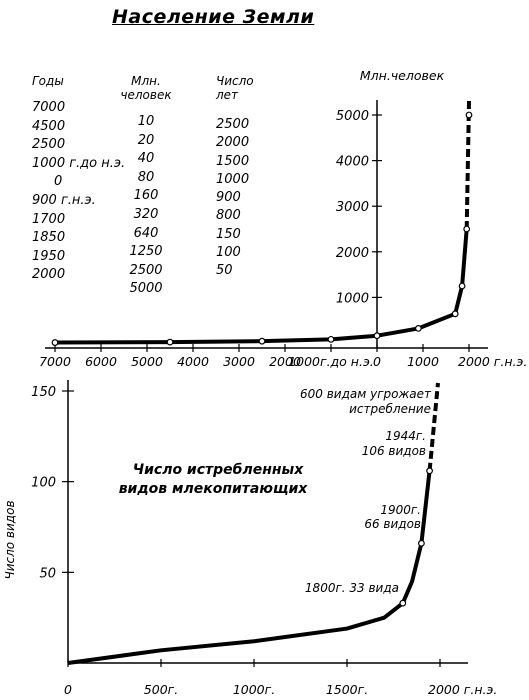  I want to click on y-tick-label: 4000, so click(352, 162).